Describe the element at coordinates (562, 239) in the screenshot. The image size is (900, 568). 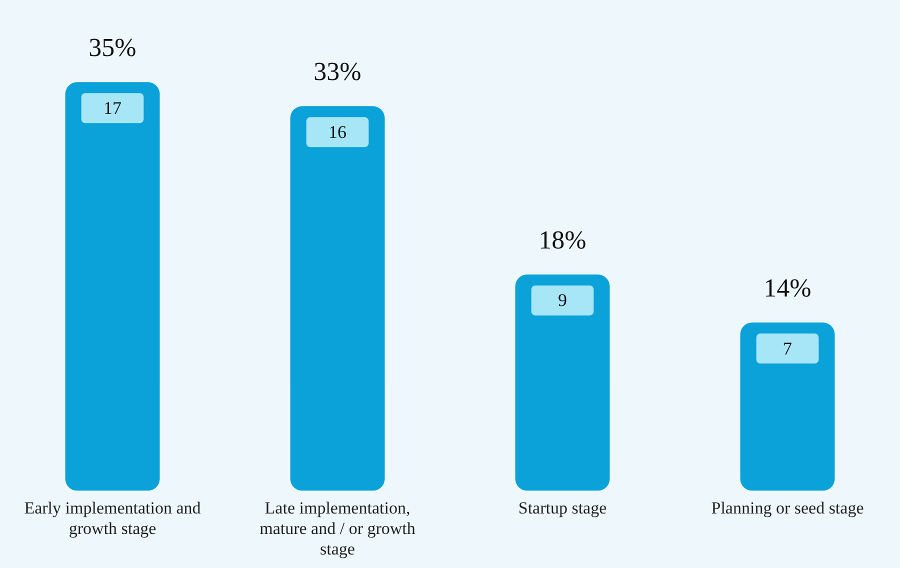
I see `annotation: 18%` at that location.